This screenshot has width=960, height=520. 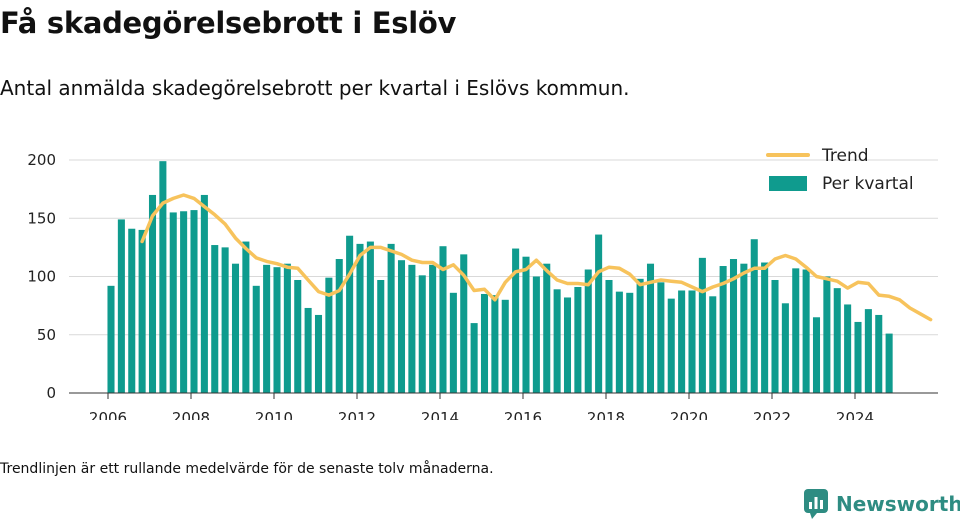 I want to click on y-tick-label: 100, so click(x=41, y=277).